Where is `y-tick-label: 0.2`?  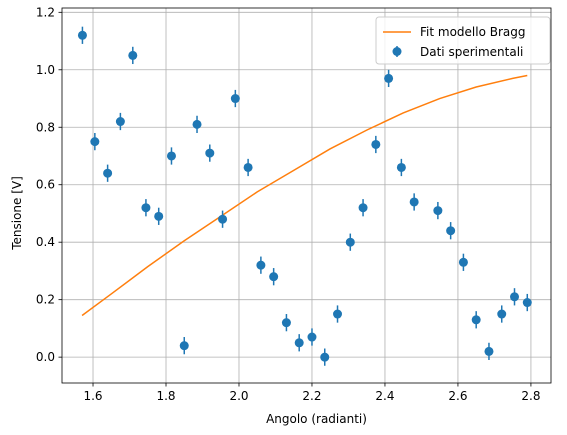 y-tick-label: 0.2 is located at coordinates (45, 300).